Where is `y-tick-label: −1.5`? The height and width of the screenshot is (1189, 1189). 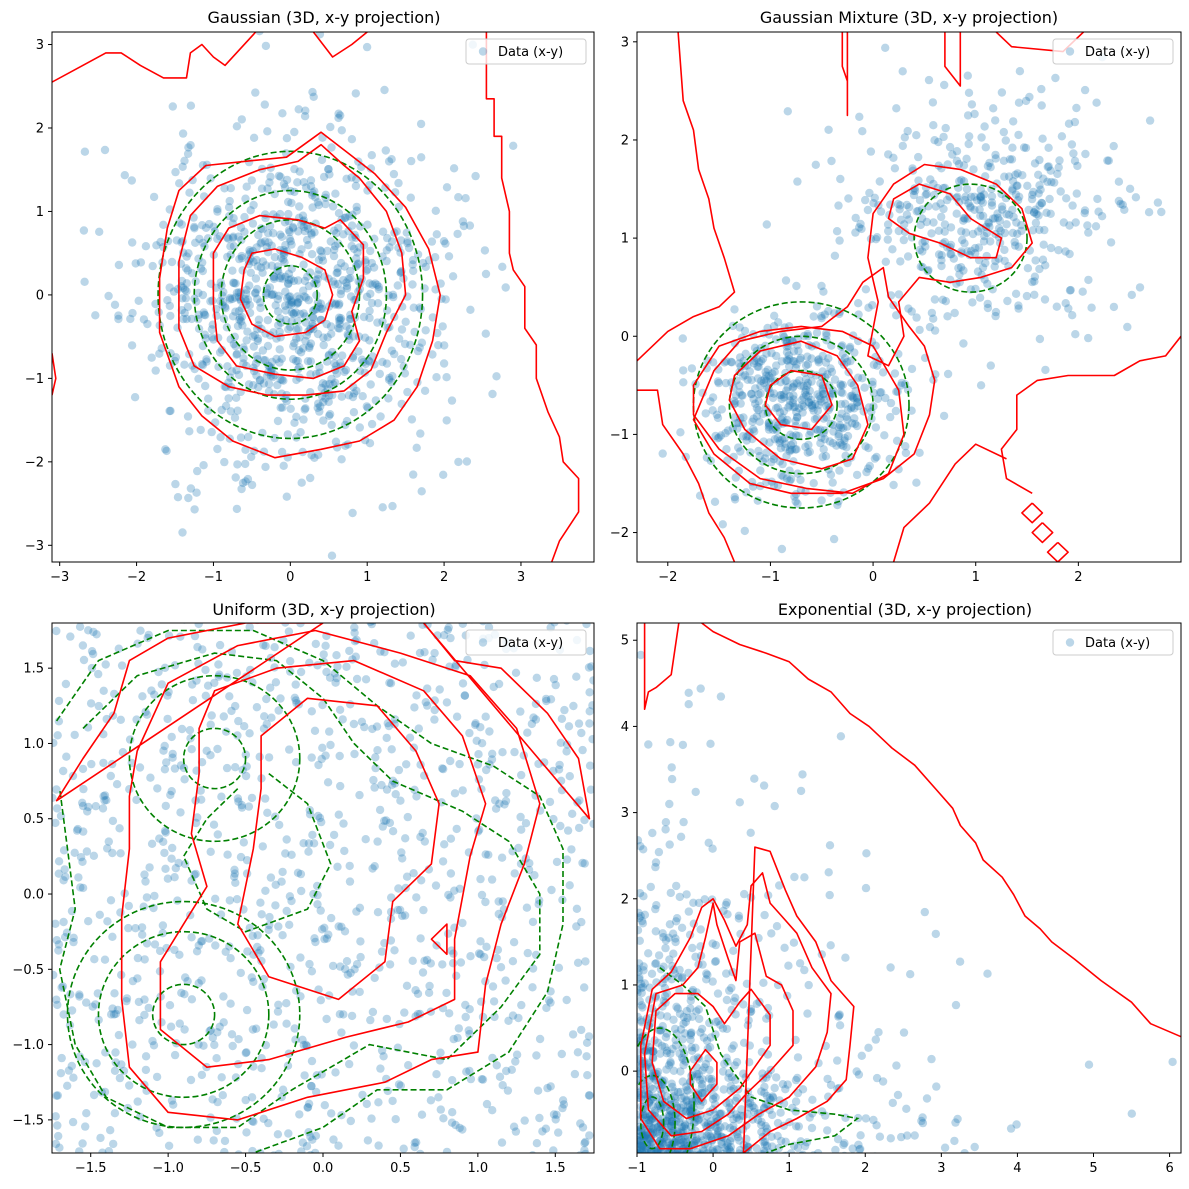
y-tick-label: −1.5 is located at coordinates (28, 1120).